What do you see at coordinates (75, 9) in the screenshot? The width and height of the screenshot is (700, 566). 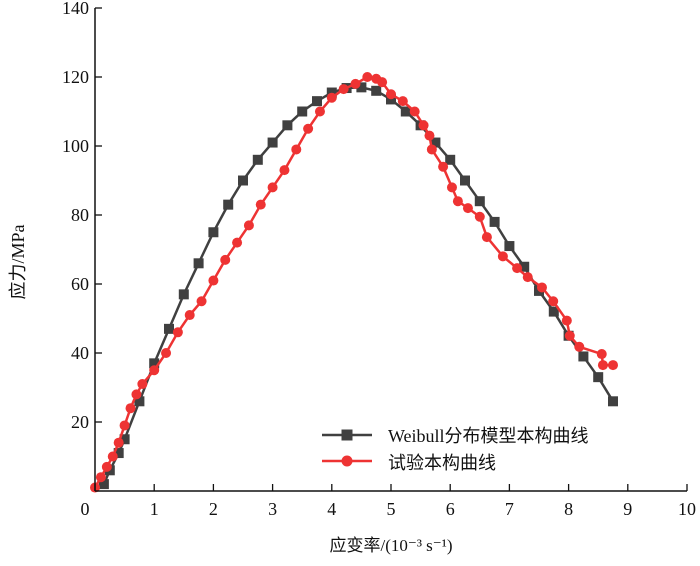 I see `y-tick-label: 140` at bounding box center [75, 9].